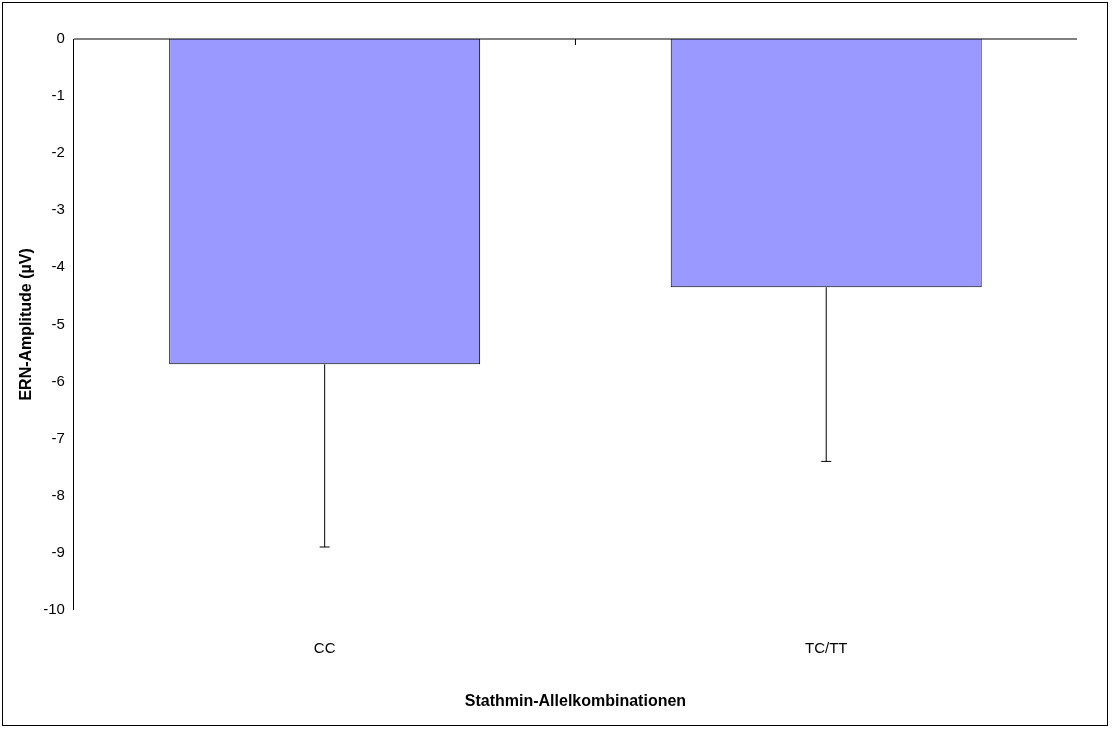 This screenshot has height=731, width=1113. Describe the element at coordinates (58, 152) in the screenshot. I see `y-tick-label: -2` at that location.